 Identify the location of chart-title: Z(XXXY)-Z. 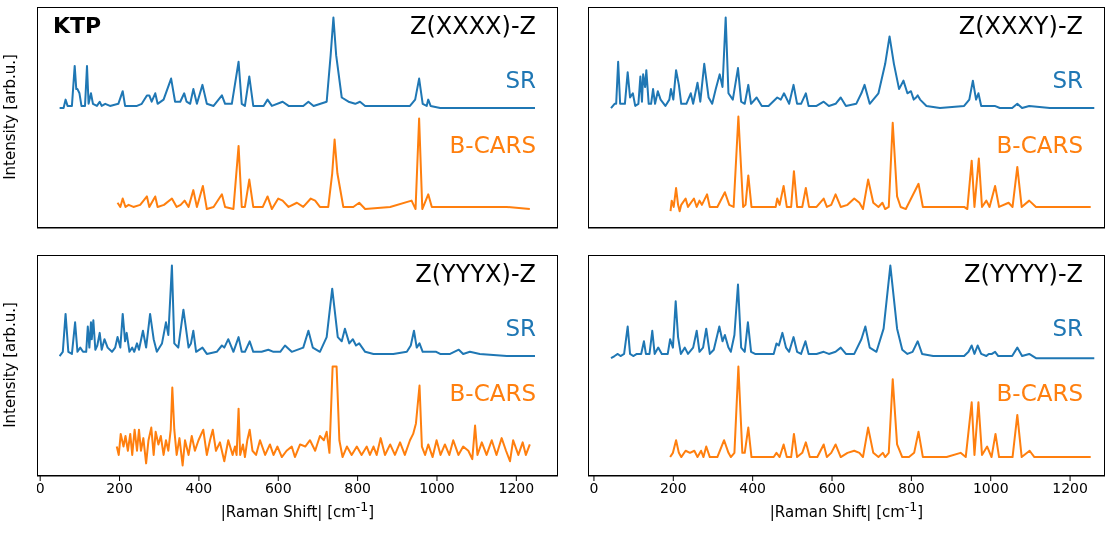
(1020, 26).